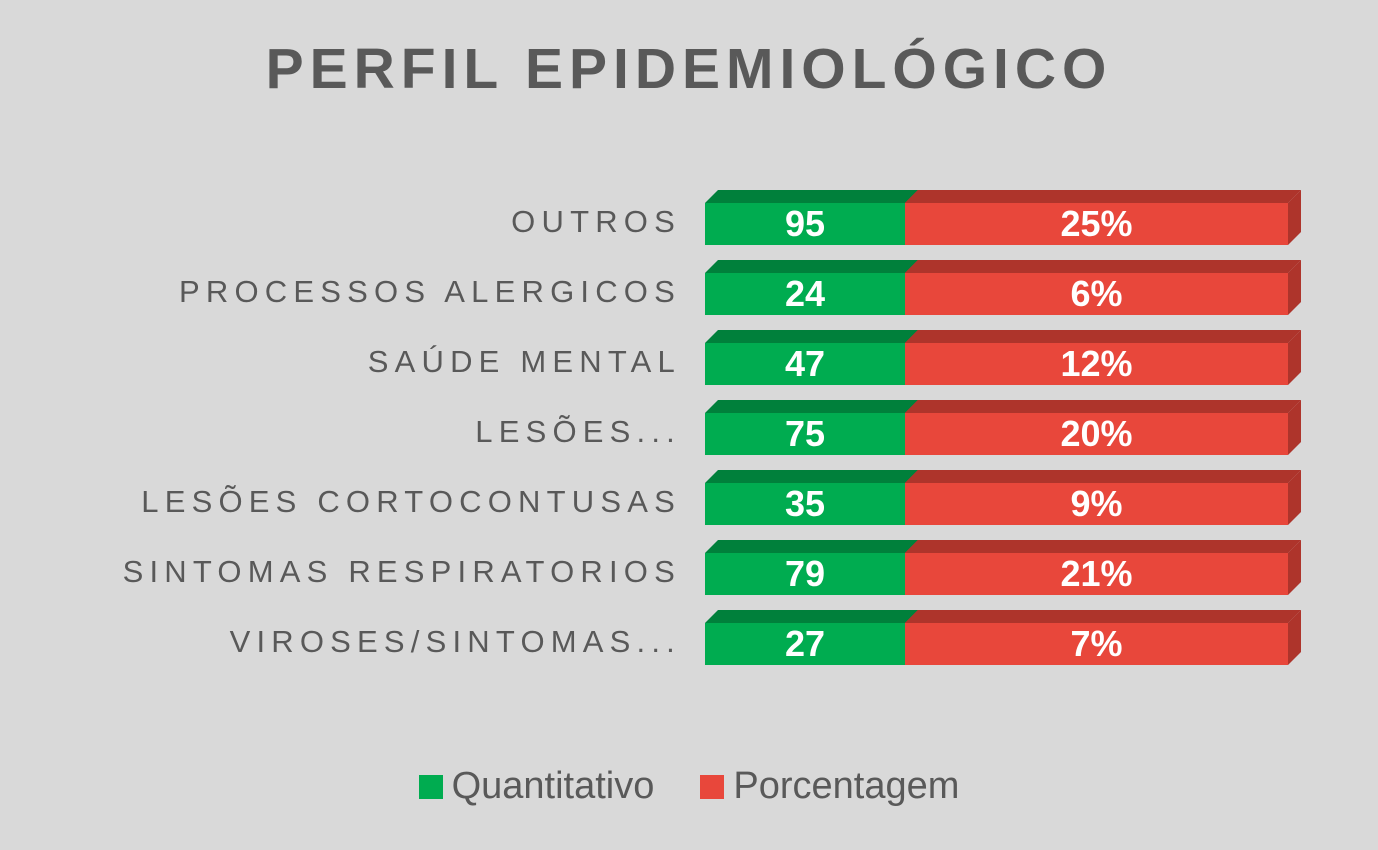 The image size is (1378, 850). I want to click on bar-segment-porcentagem: 9%, so click(1096, 504).